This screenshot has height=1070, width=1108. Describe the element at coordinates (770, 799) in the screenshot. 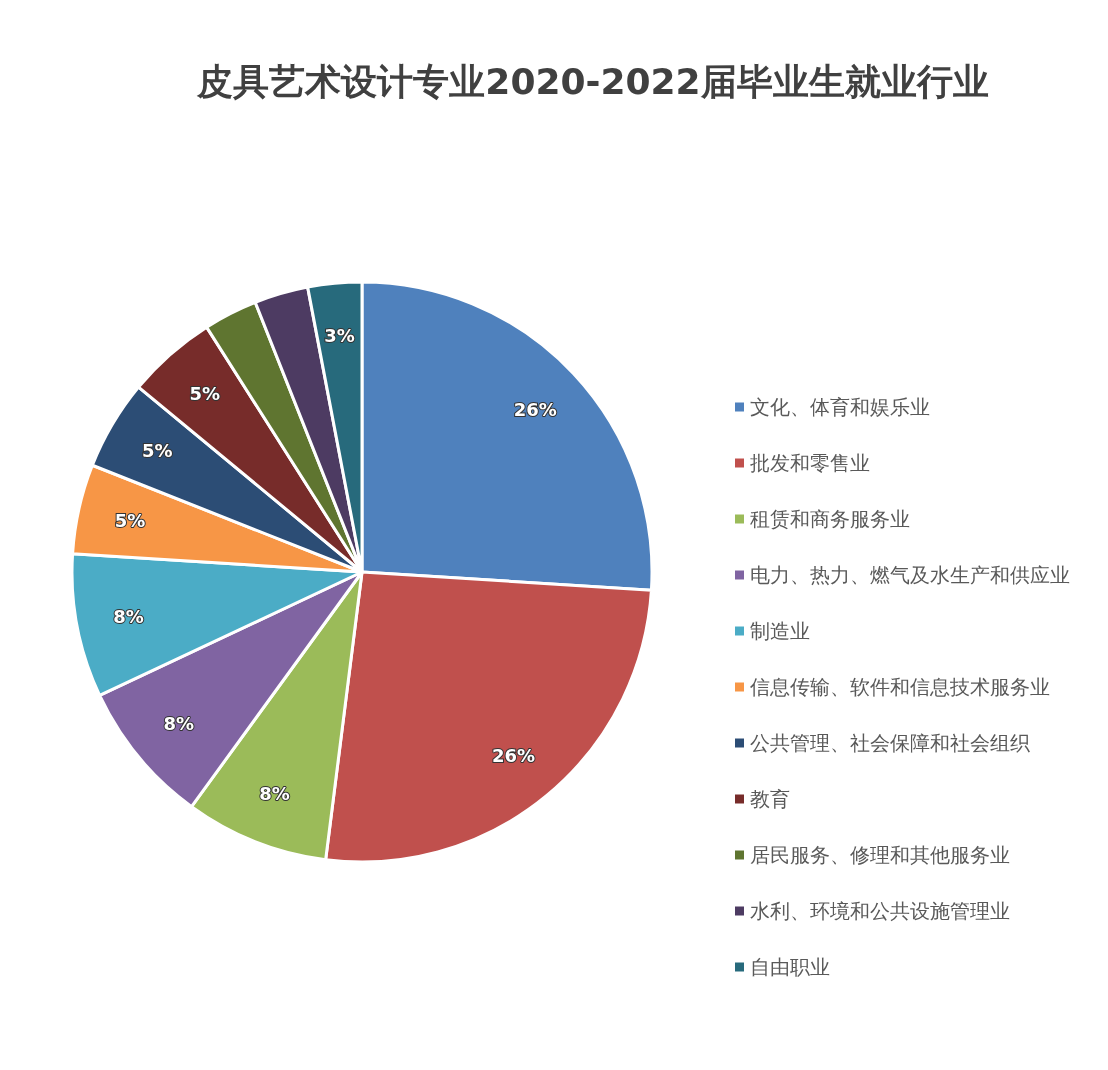

I see `legend-label: 教育` at that location.